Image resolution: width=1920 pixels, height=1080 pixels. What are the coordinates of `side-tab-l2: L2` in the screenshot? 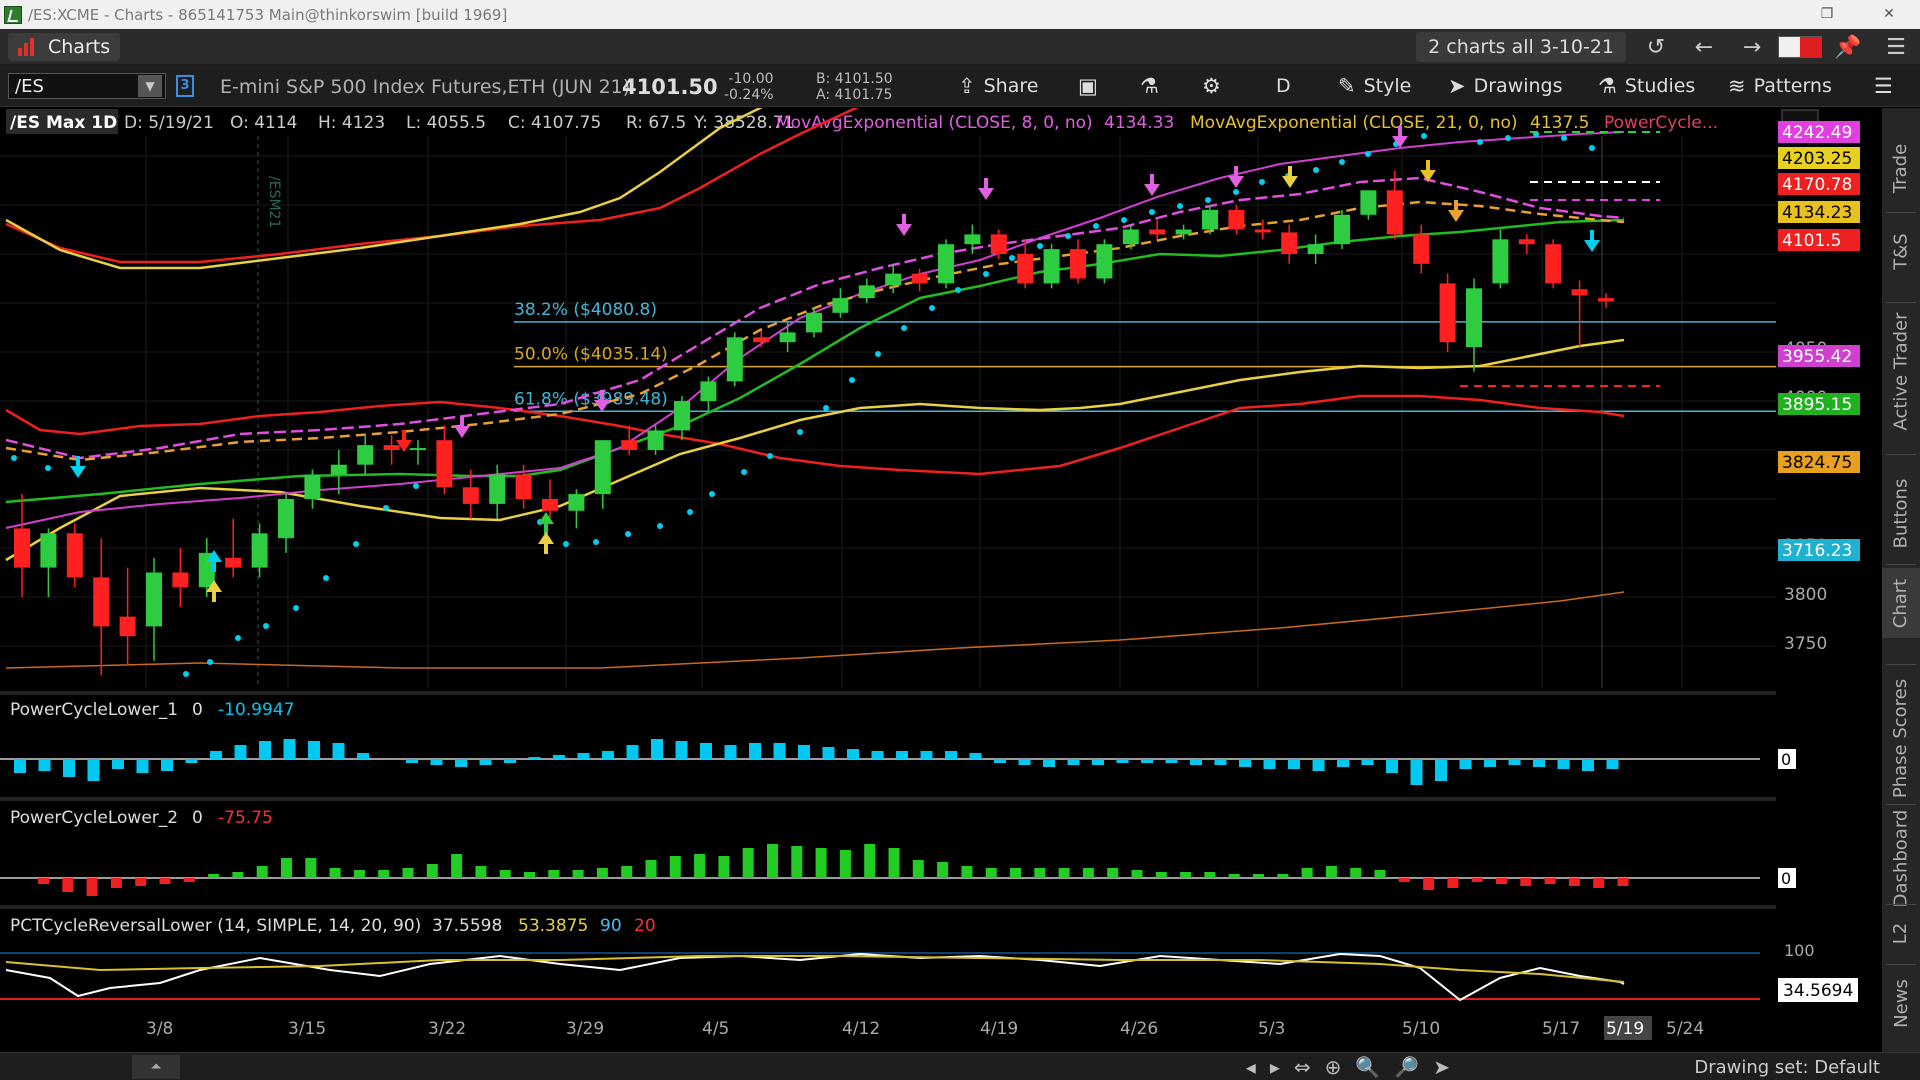 It's located at (1901, 933).